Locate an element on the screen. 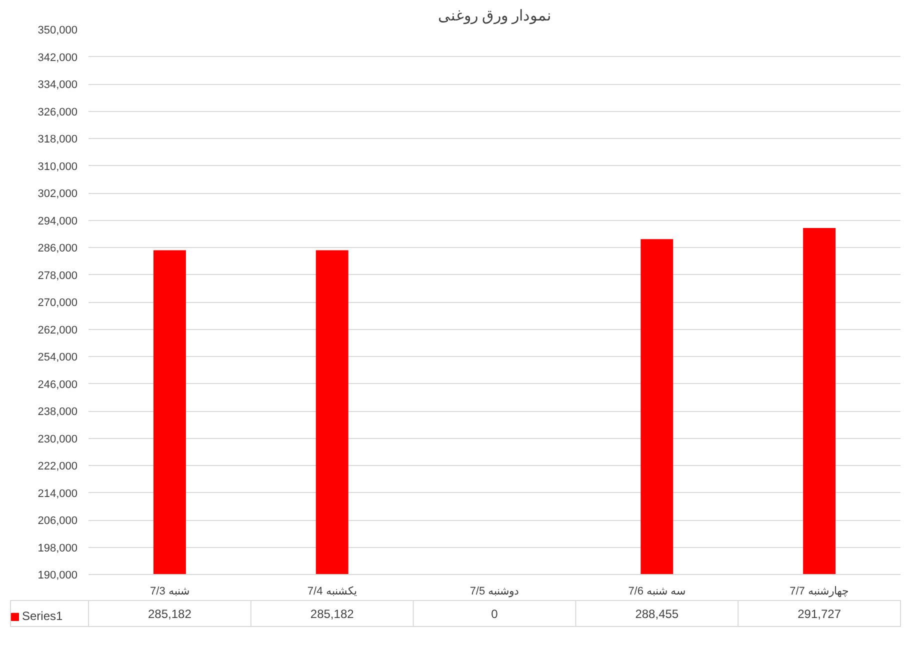 The height and width of the screenshot is (662, 911). y-tick-label: 222,000 is located at coordinates (58, 466).